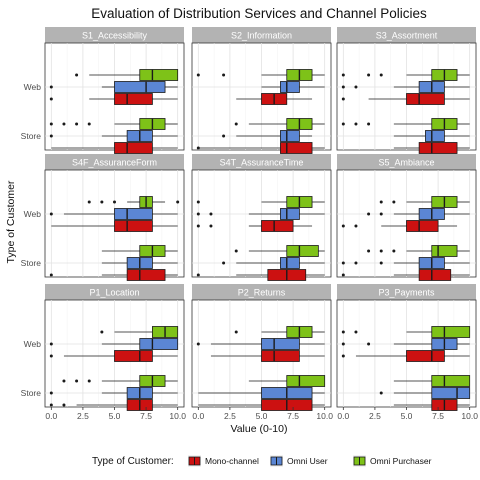 Image resolution: width=480 pixels, height=480 pixels. What do you see at coordinates (406, 217) in the screenshot?
I see `facet-panel: S5_Ambiance` at bounding box center [406, 217].